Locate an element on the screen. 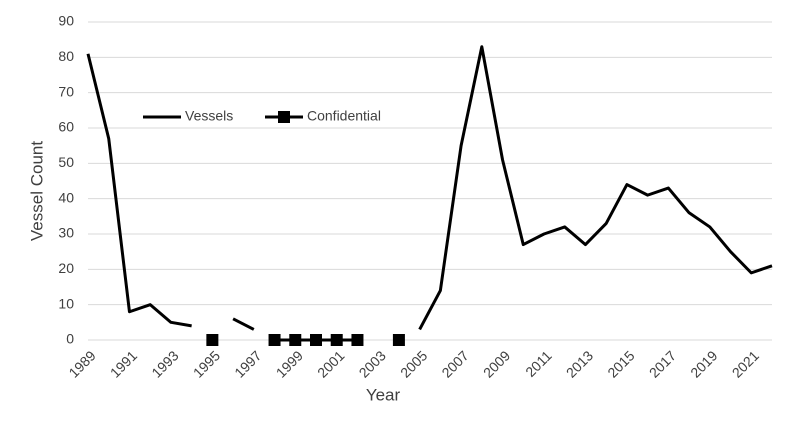 This screenshot has width=800, height=425. x-tick-label: 2017 is located at coordinates (662, 363).